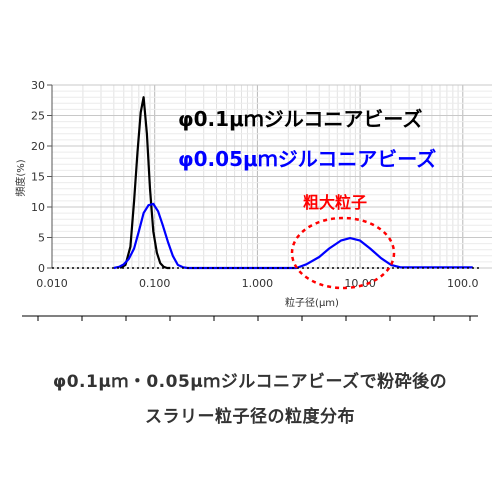 This screenshot has width=500, height=500. I want to click on x-tick-label: 100.0, so click(463, 283).